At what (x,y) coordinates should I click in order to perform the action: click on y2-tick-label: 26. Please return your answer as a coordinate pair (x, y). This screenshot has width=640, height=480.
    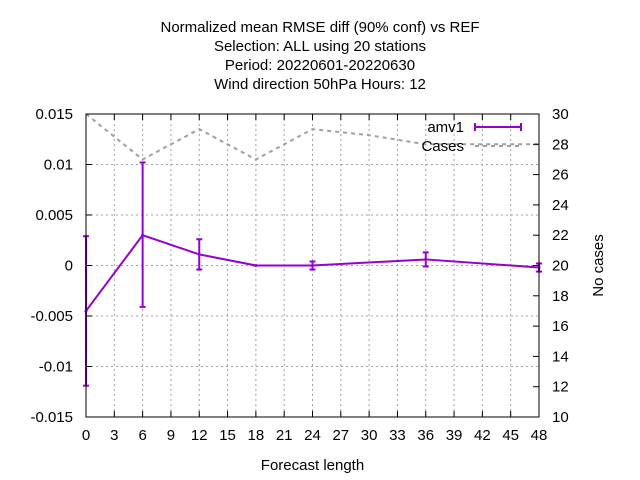
    Looking at the image, I should click on (560, 175).